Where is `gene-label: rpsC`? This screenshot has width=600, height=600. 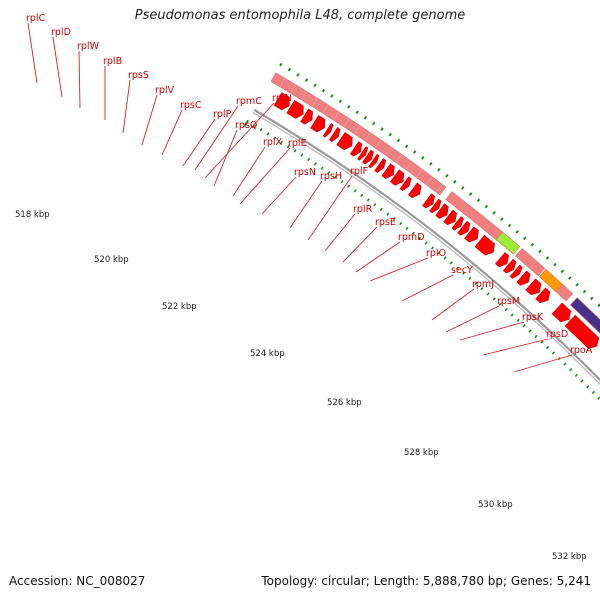 gene-label: rpsC is located at coordinates (191, 105).